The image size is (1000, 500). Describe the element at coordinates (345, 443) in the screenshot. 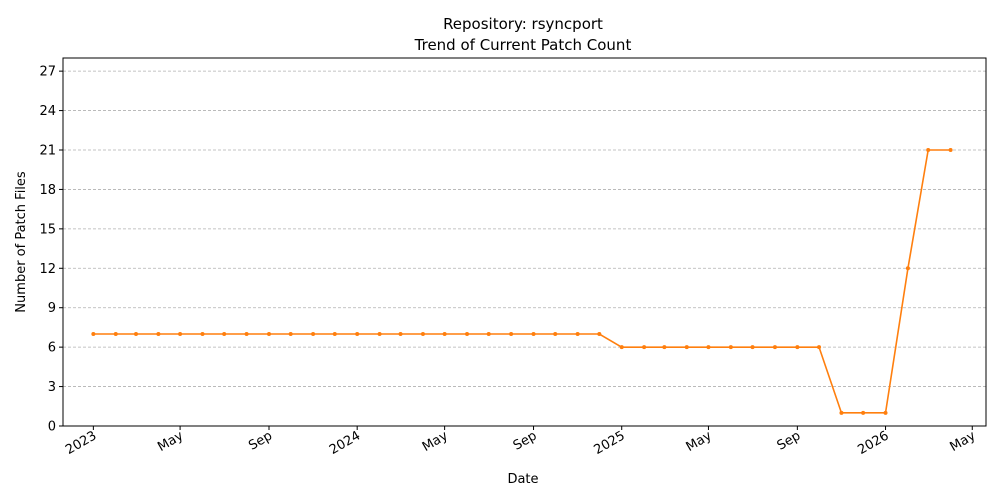

I see `x-tick-label: 2024` at that location.